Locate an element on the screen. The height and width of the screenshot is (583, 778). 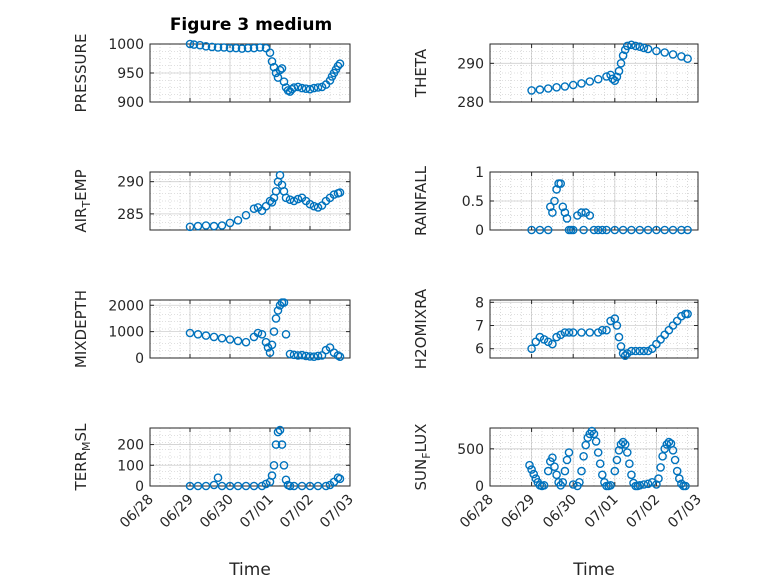
y-tick-label: 280 is located at coordinates (470, 103).